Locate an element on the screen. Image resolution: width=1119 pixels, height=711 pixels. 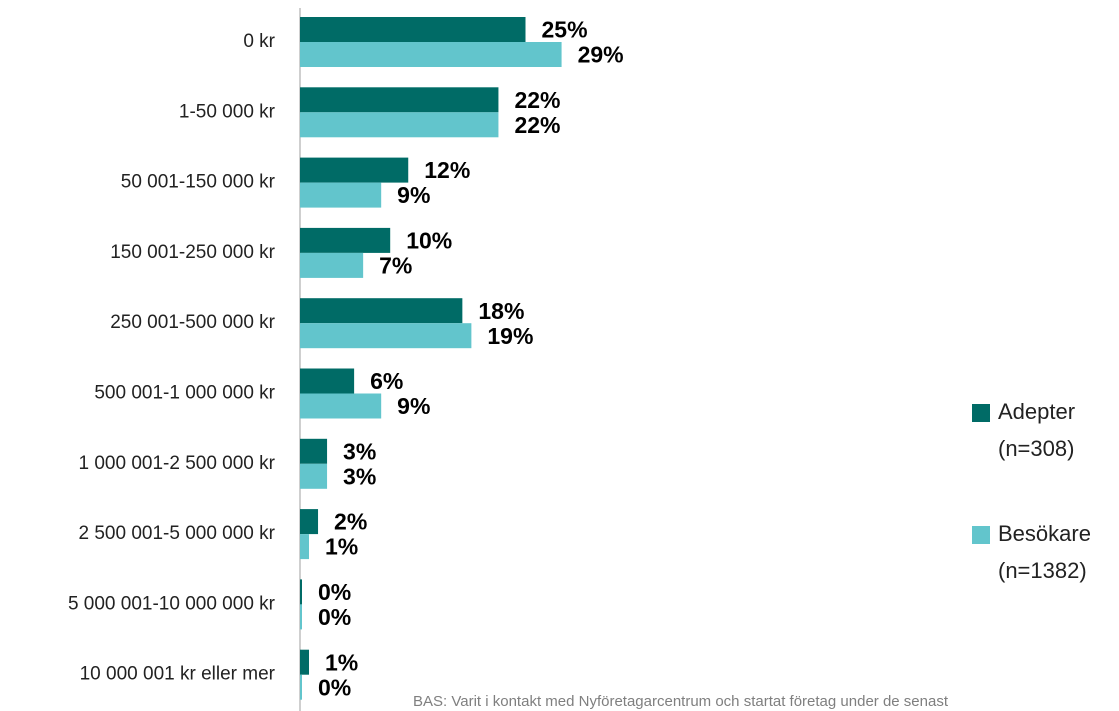
y-tick-label: 500 001-1 000 000 kr is located at coordinates (184, 393).